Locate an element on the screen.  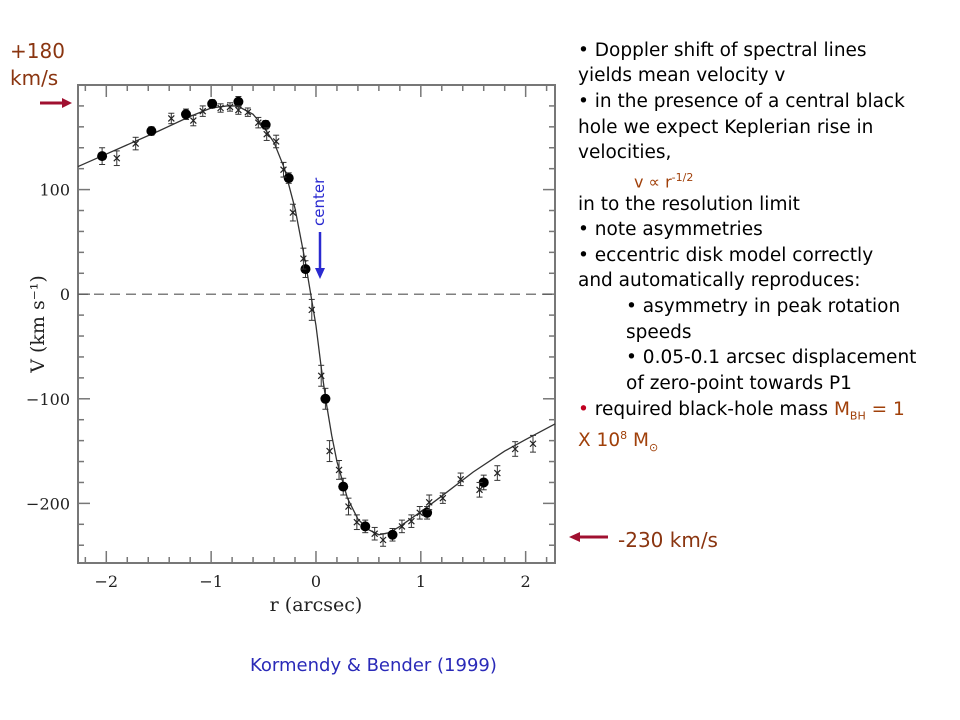
y-tick-label: 100 is located at coordinates (54, 190).